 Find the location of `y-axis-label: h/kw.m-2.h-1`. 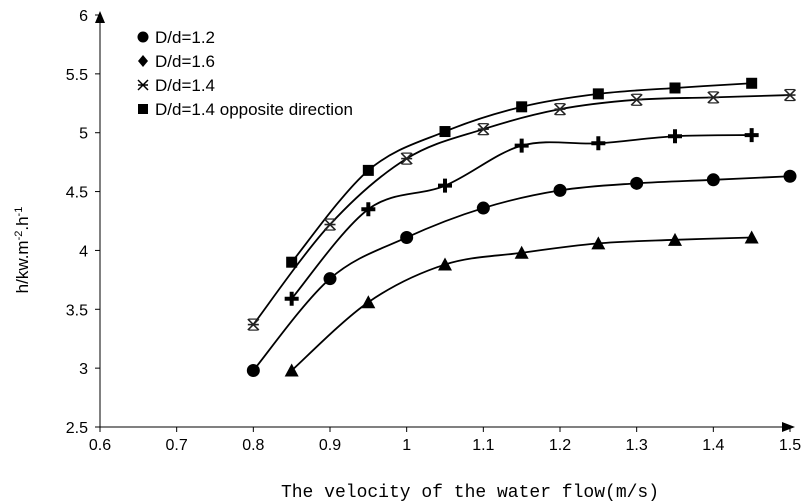

y-axis-label: h/kw.m-2.h-1 is located at coordinates (22, 250).